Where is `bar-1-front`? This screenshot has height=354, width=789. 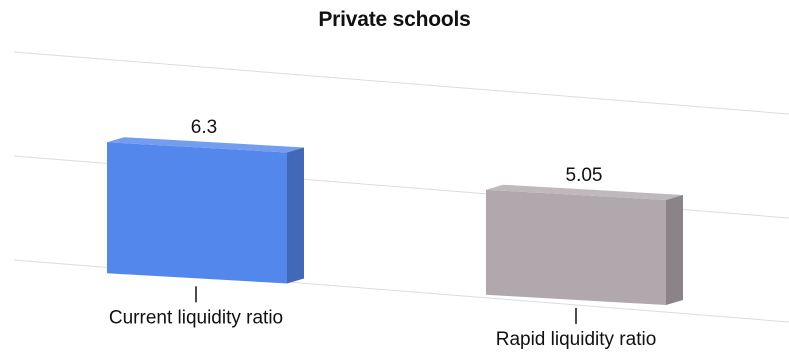
bar-1-front is located at coordinates (197, 213).